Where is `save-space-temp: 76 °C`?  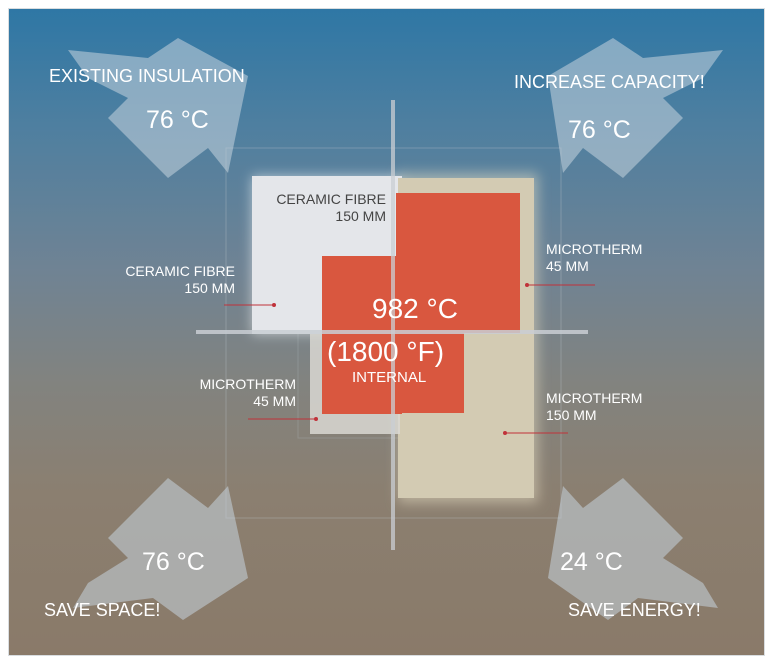
save-space-temp: 76 °C is located at coordinates (173, 562).